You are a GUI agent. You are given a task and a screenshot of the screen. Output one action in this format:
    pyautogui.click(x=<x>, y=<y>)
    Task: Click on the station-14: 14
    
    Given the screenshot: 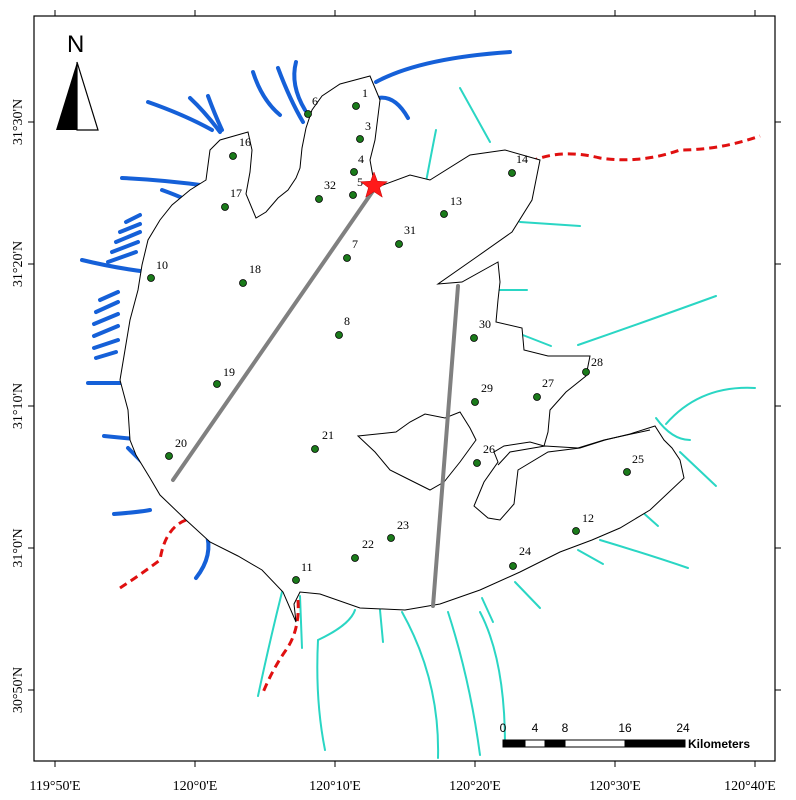 What is the action you would take?
    pyautogui.click(x=518, y=164)
    